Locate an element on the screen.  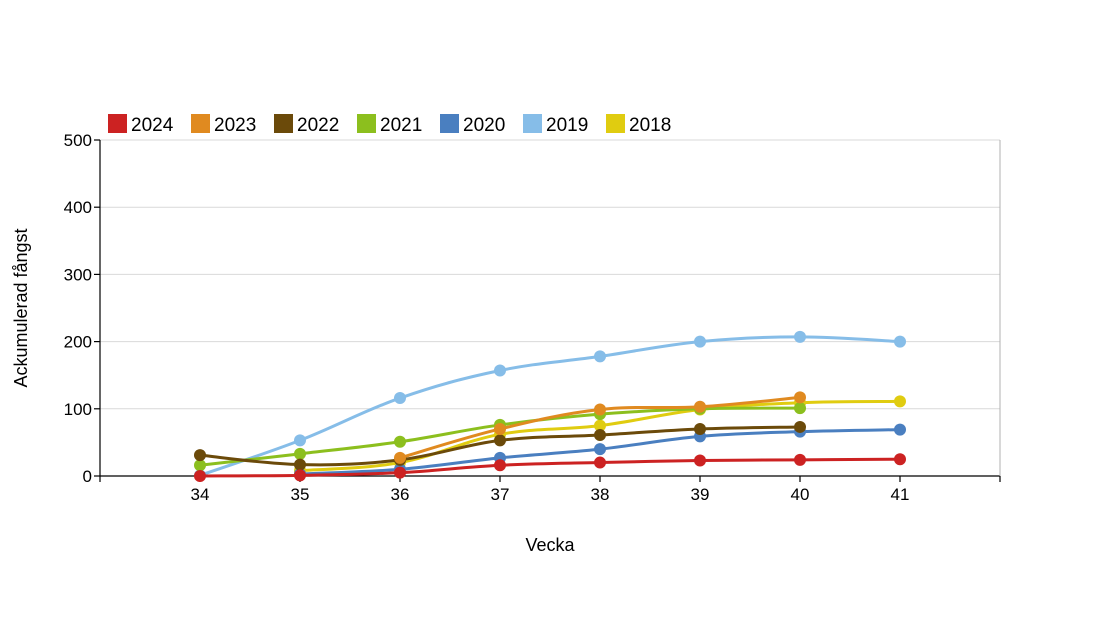
x-tick-label: 39 is located at coordinates (700, 494).